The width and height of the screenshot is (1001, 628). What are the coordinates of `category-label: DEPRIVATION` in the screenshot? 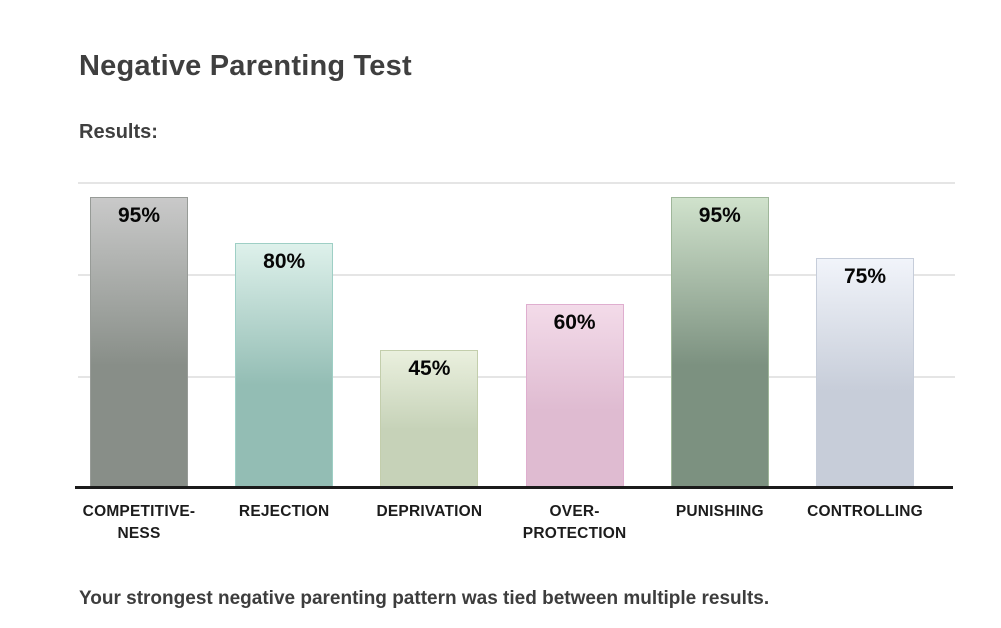 It's located at (429, 511).